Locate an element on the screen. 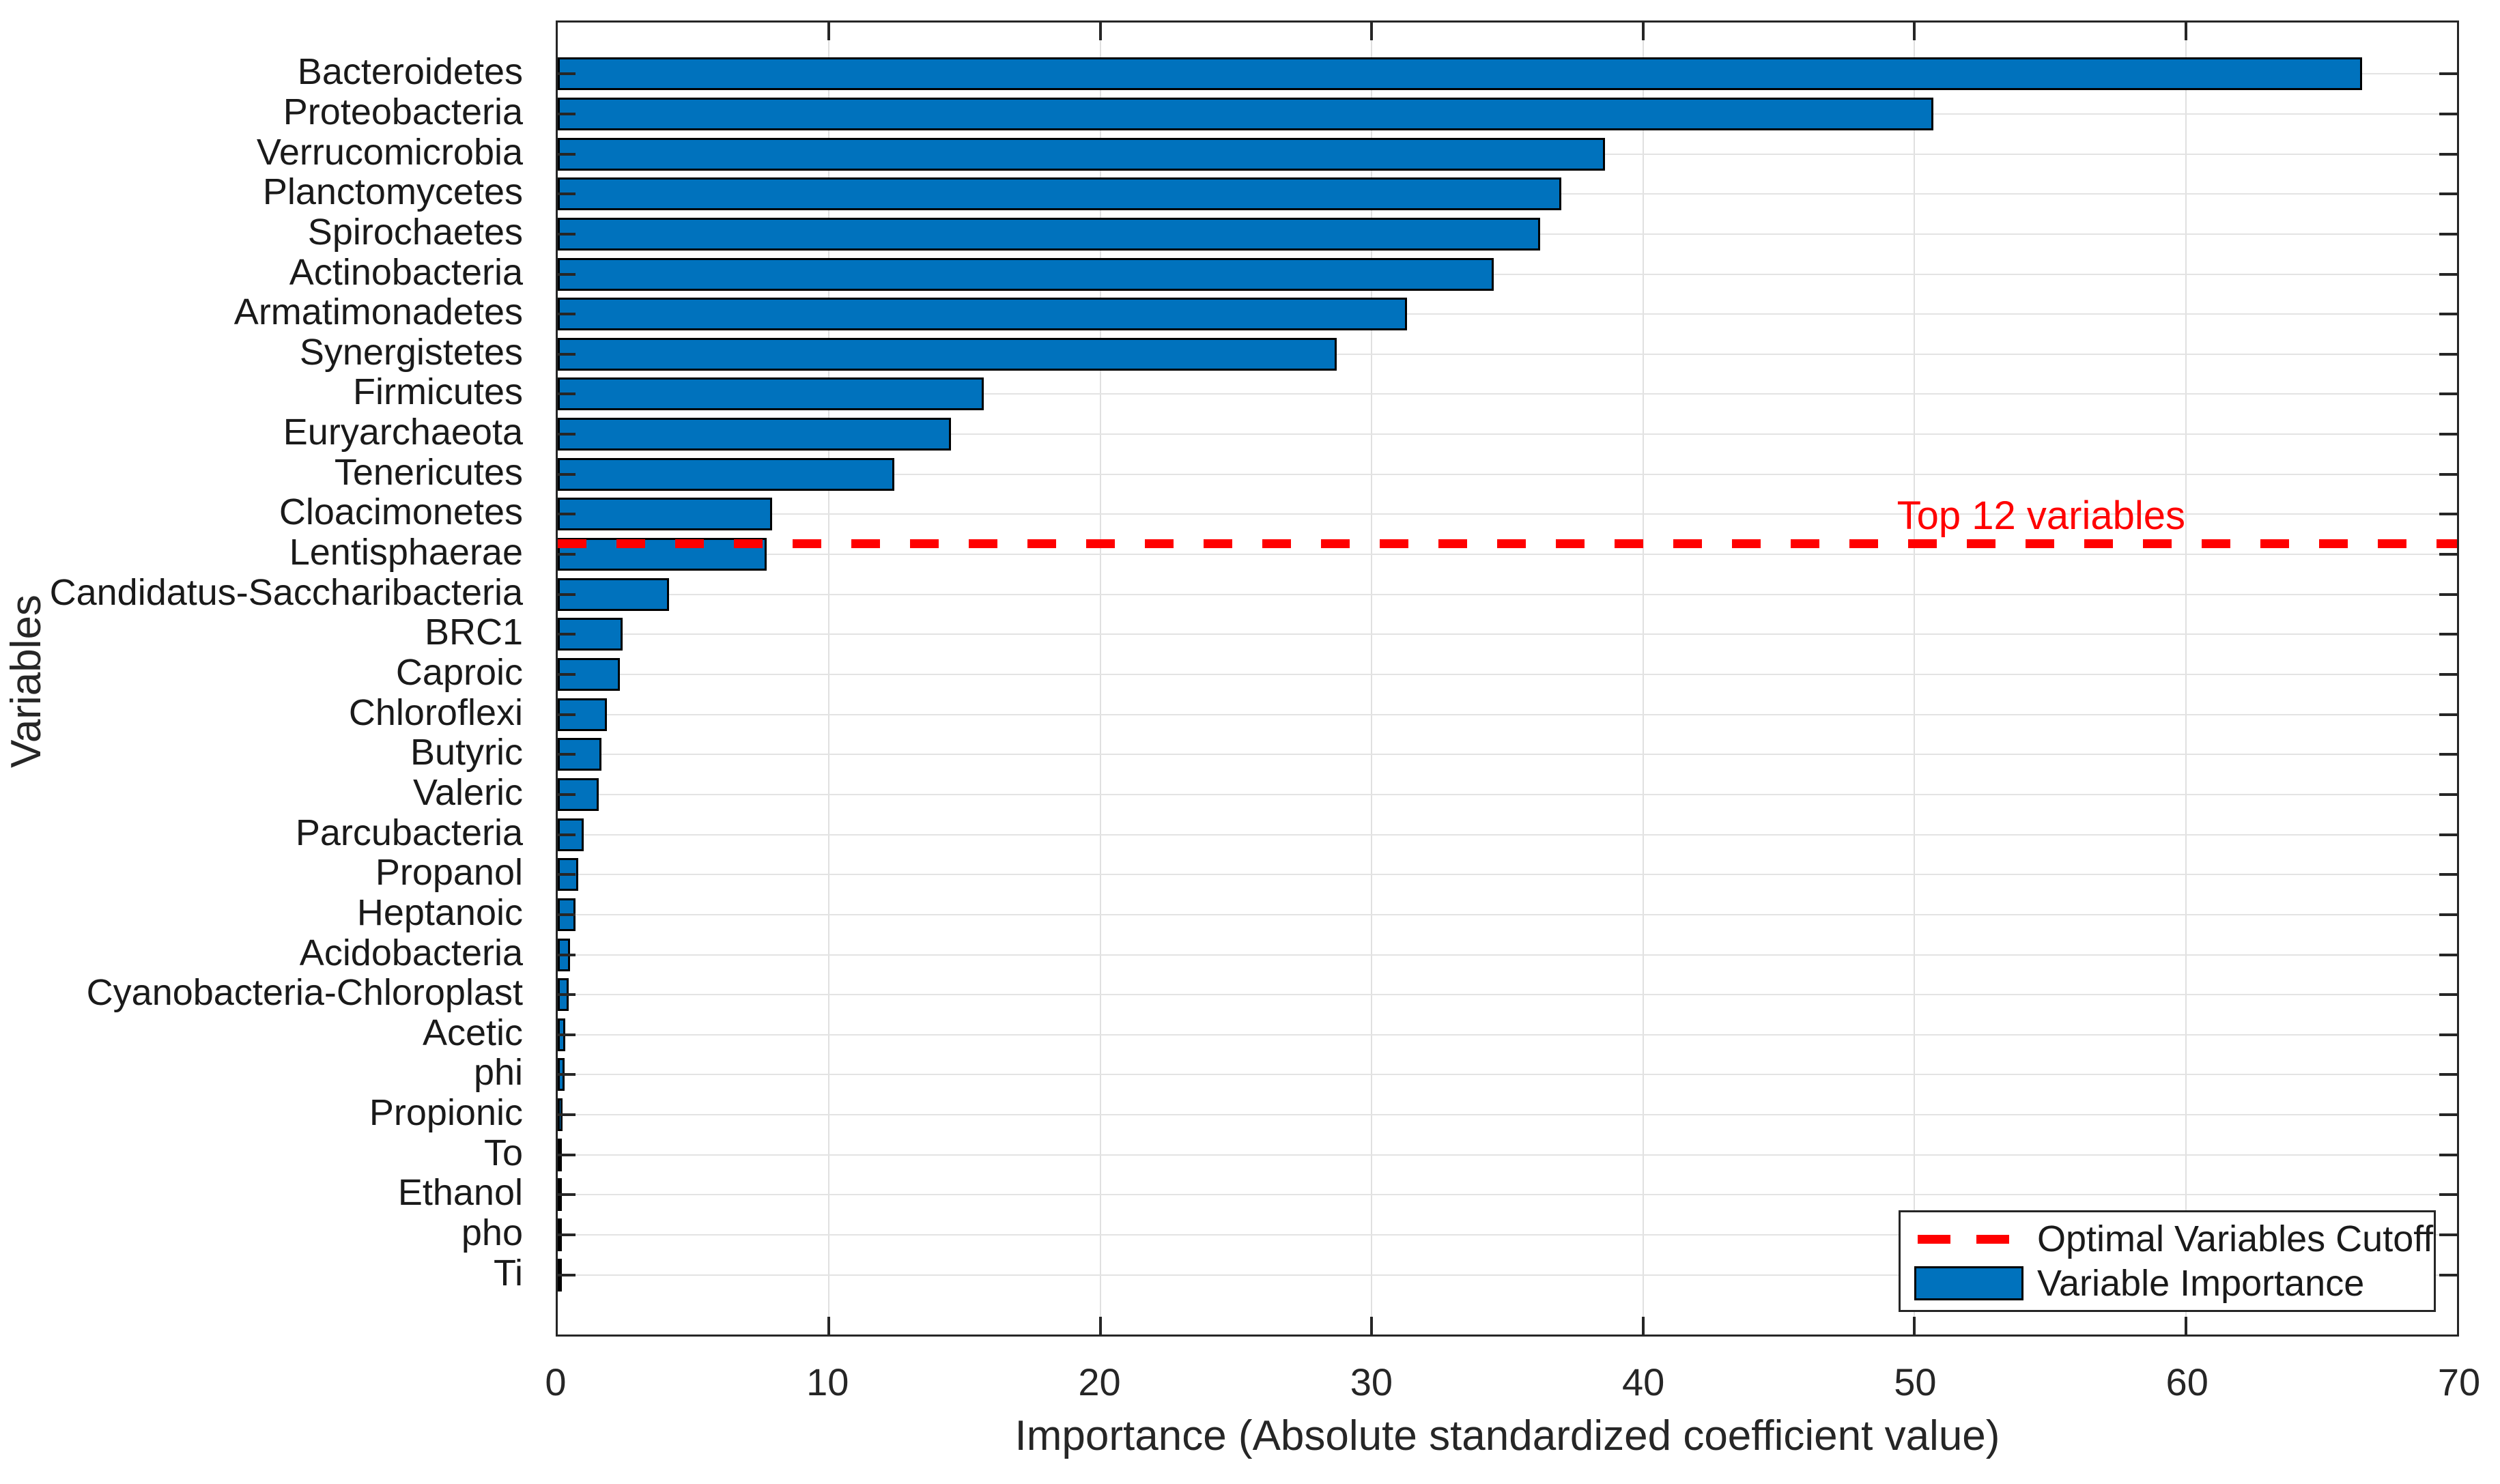 This screenshot has width=2500, height=1484. category-label: Verrucomicrobia is located at coordinates (390, 152).